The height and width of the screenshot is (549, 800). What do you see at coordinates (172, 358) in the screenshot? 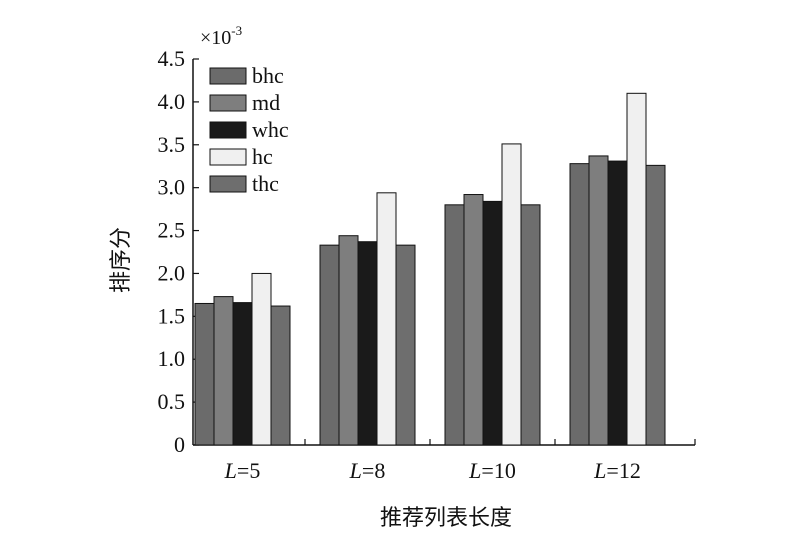
I see `y-tick-label: 1.0` at bounding box center [172, 358].